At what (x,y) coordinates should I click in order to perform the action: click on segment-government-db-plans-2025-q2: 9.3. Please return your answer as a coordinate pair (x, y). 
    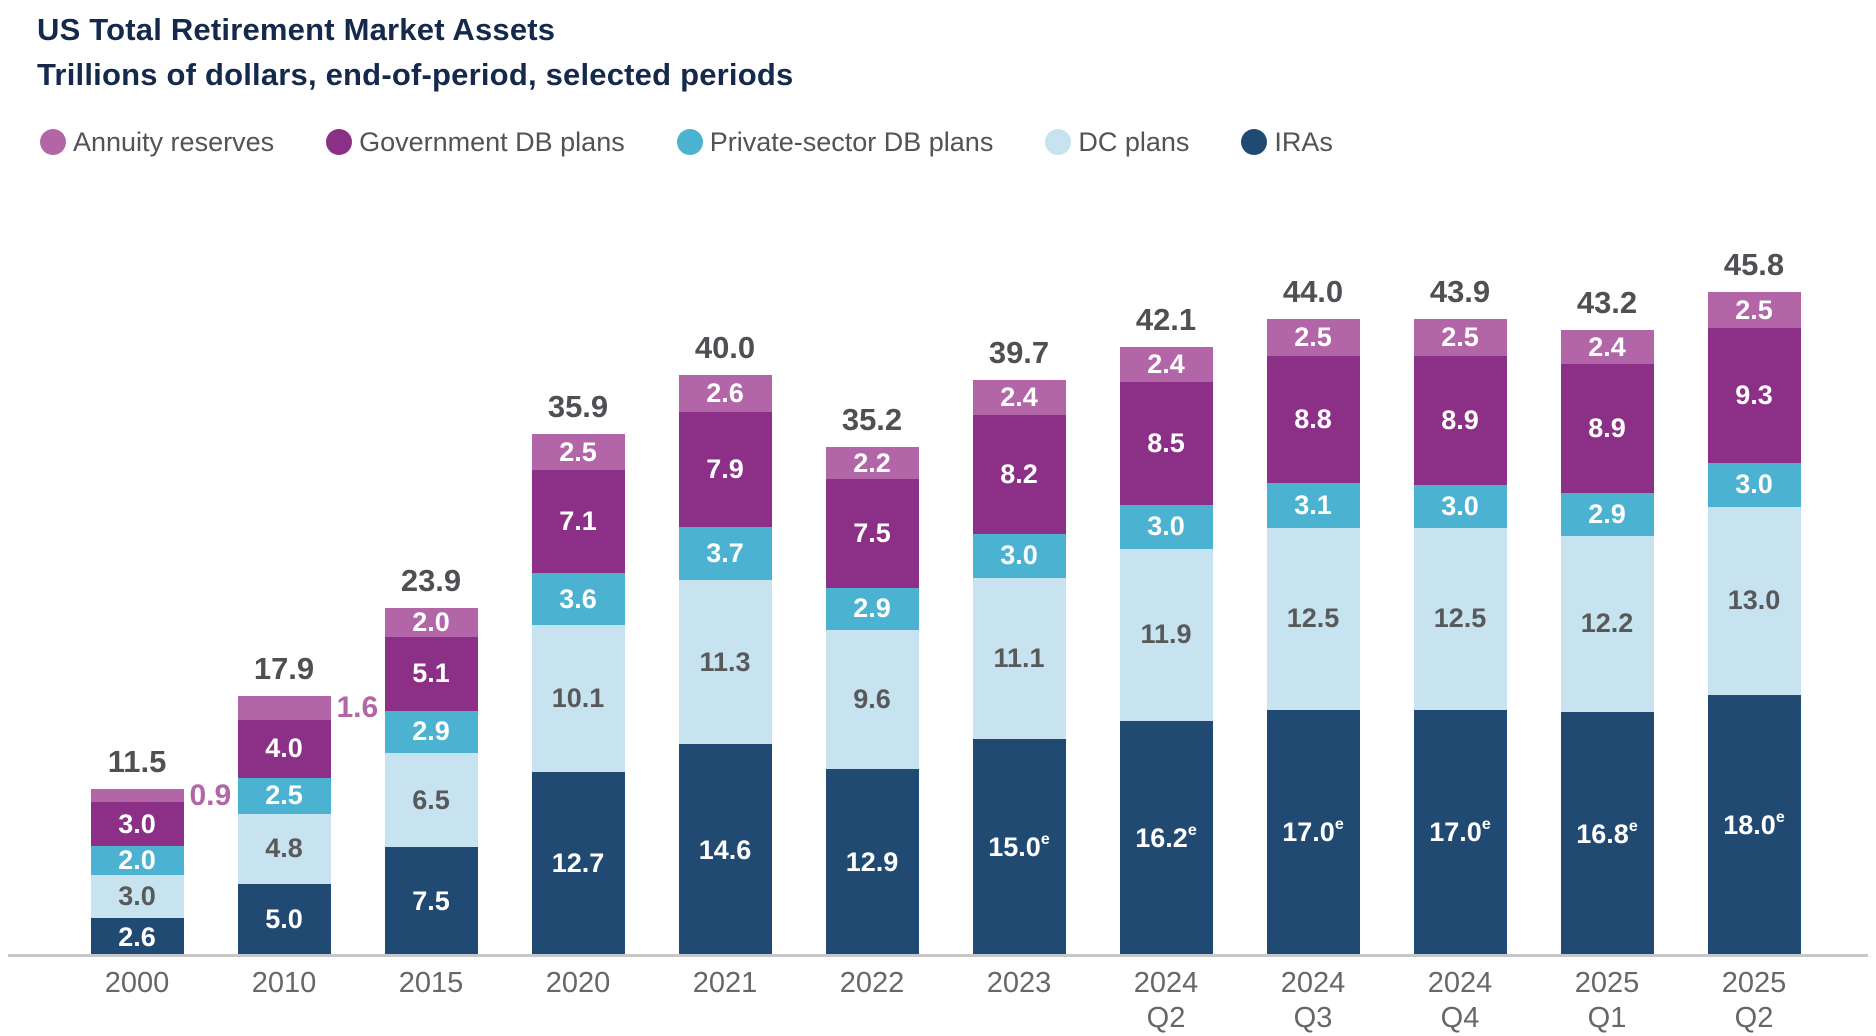
    Looking at the image, I should click on (1754, 395).